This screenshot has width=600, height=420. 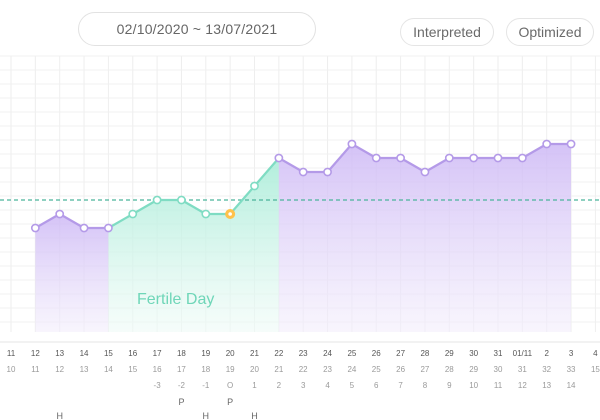 What do you see at coordinates (175, 299) in the screenshot?
I see `fertile-day-label: Fertile Day` at bounding box center [175, 299].